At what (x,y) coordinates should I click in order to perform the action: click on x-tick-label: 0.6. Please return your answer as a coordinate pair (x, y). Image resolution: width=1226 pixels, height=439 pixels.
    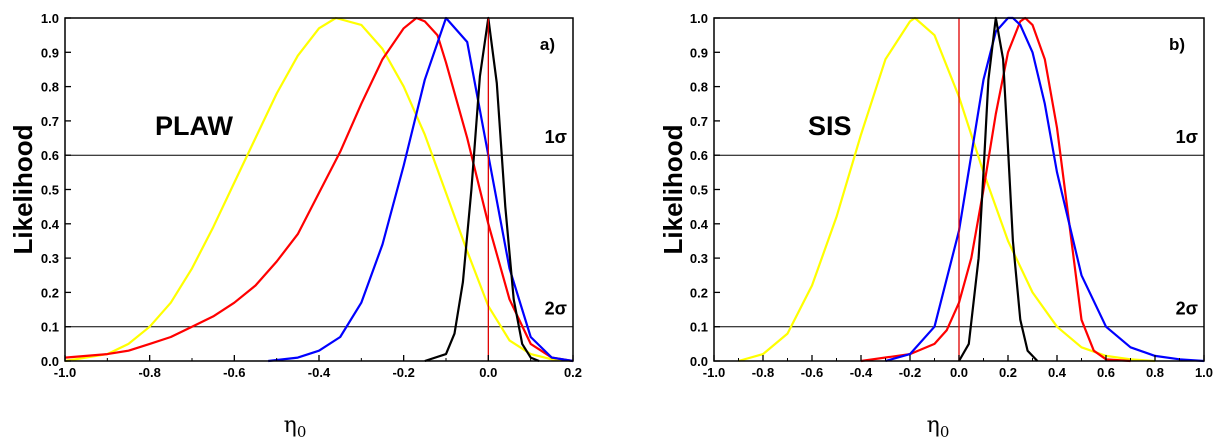
    Looking at the image, I should click on (1106, 372).